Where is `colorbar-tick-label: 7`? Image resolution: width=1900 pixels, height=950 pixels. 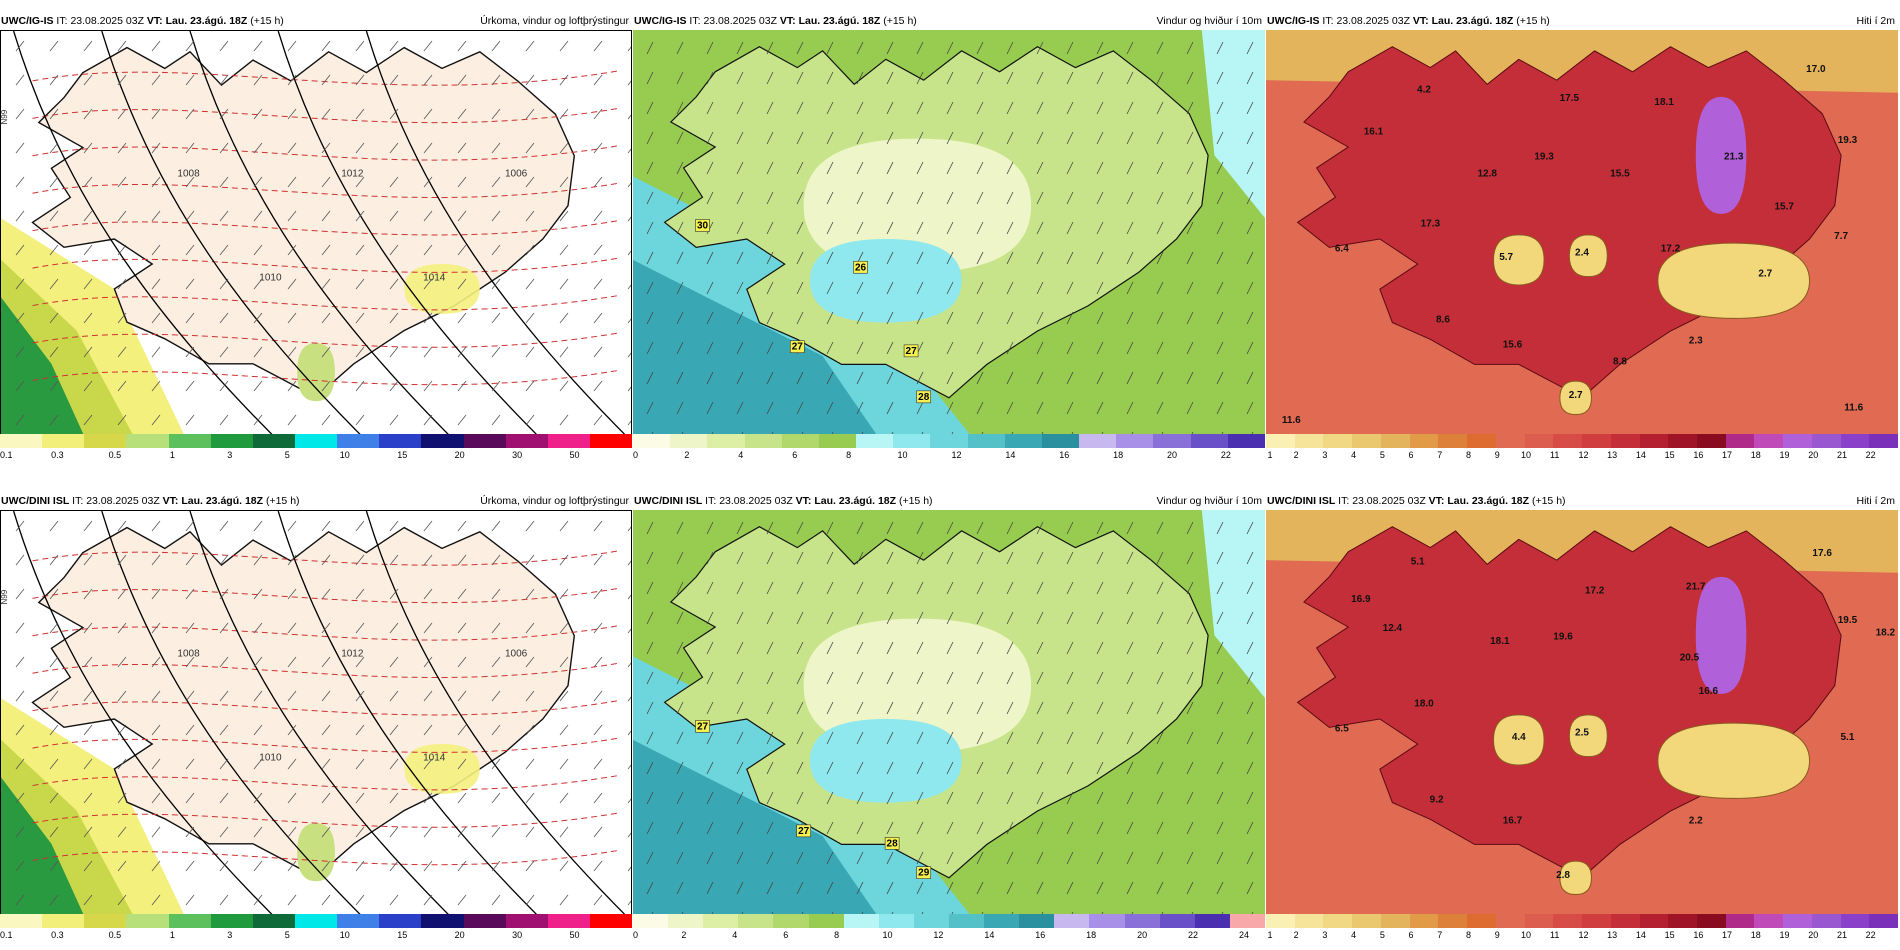
colorbar-tick-label: 7 is located at coordinates (1440, 935).